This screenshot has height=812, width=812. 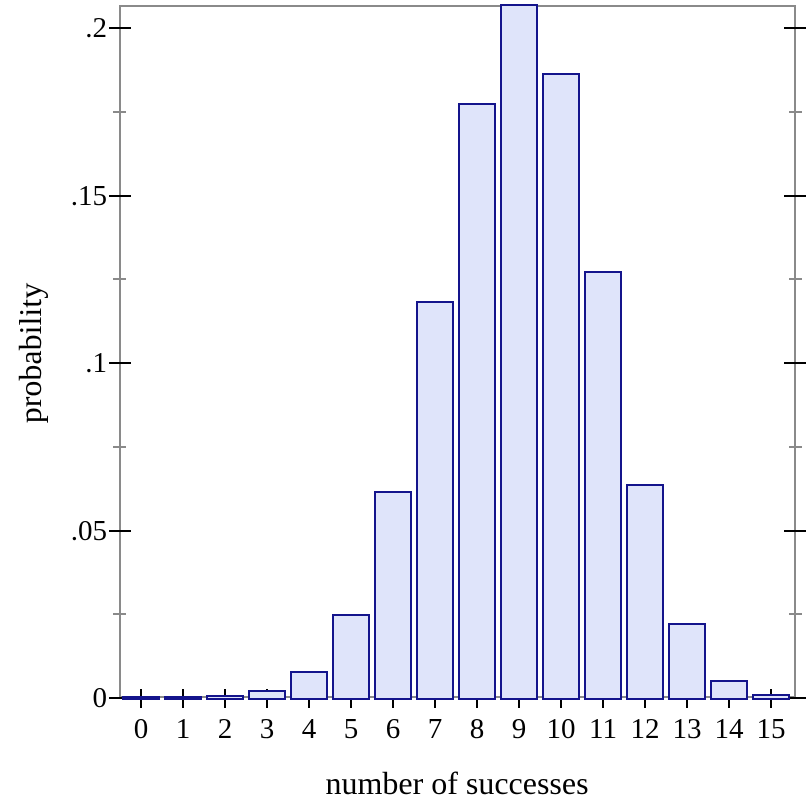 I want to click on x-tick-label: 15, so click(x=771, y=729).